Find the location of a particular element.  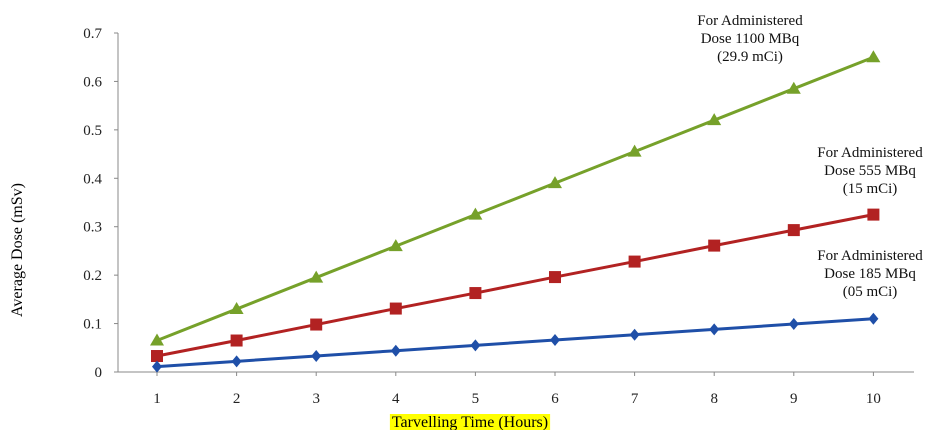

series-annotation: For Administered Dose 1100 MBq (29.9 mCi) is located at coordinates (750, 39).